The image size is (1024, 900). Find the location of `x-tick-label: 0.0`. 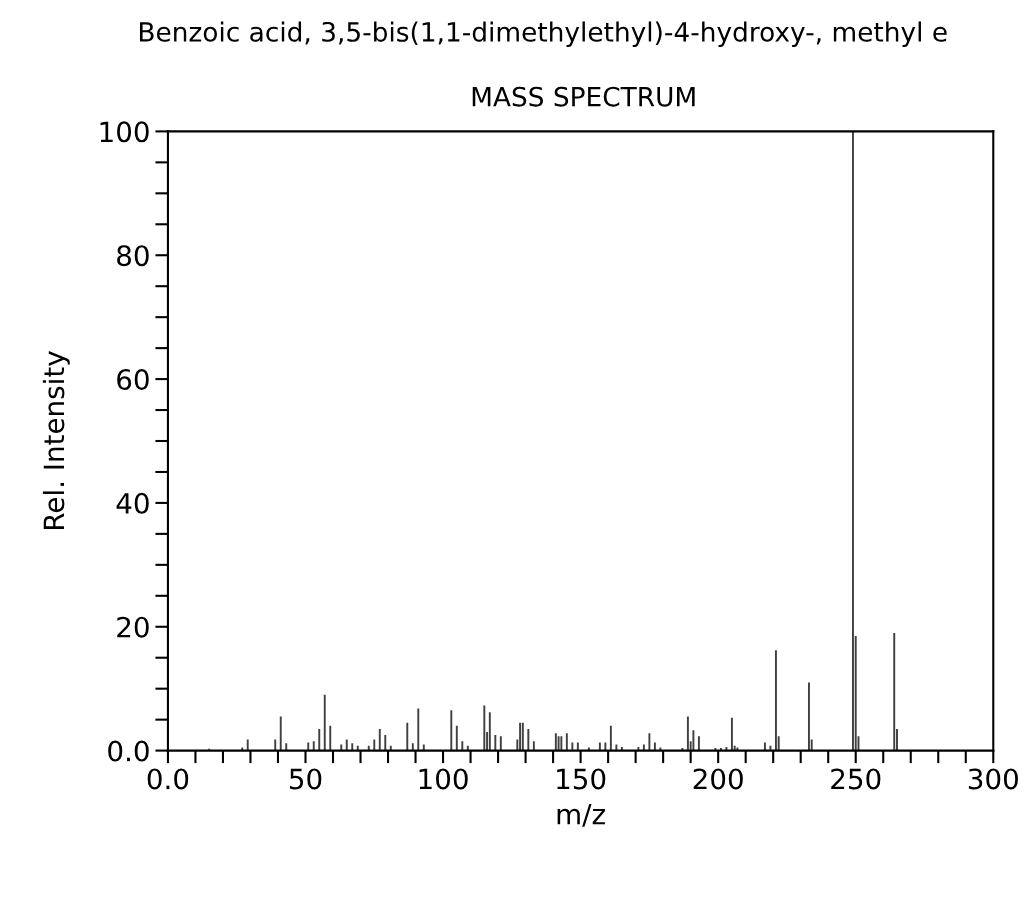

x-tick-label: 0.0 is located at coordinates (168, 779).